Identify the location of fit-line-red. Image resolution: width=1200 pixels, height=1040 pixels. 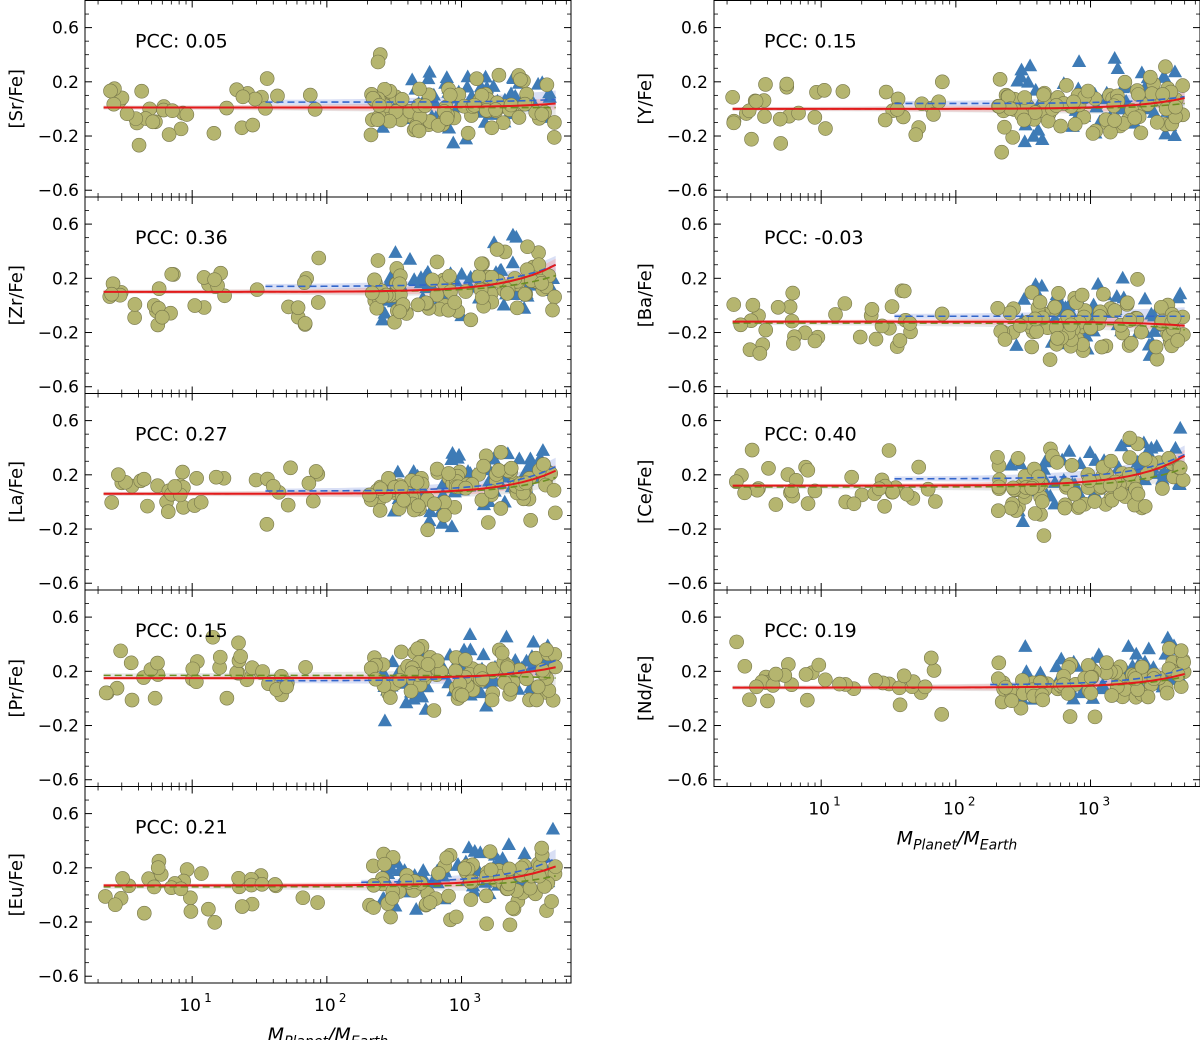
(959, 470).